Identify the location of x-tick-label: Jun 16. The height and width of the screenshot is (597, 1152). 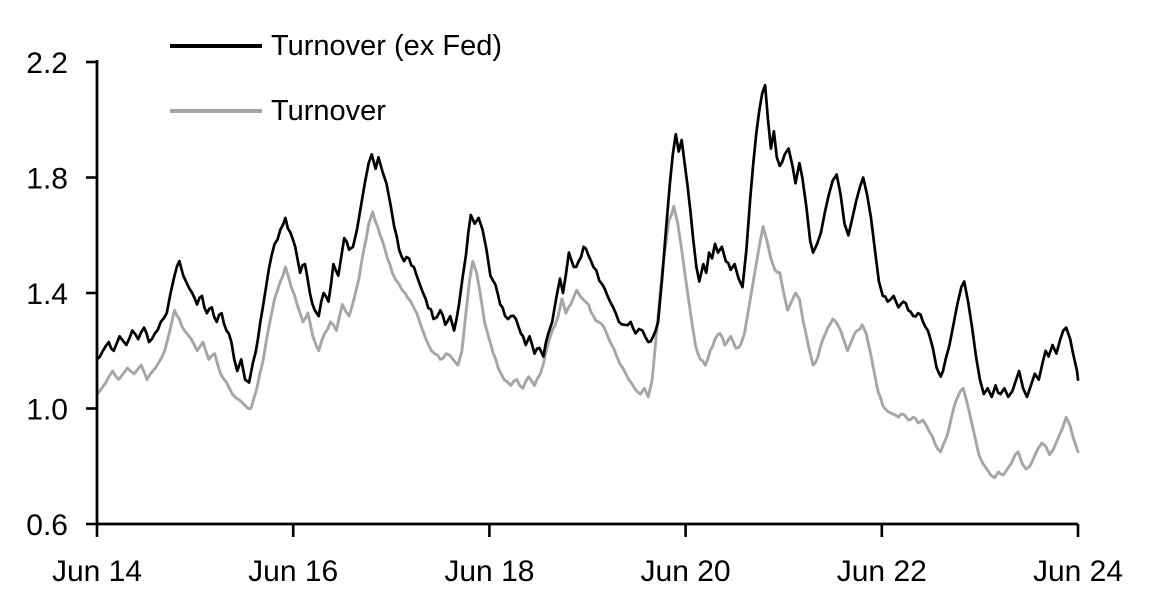
(293, 571).